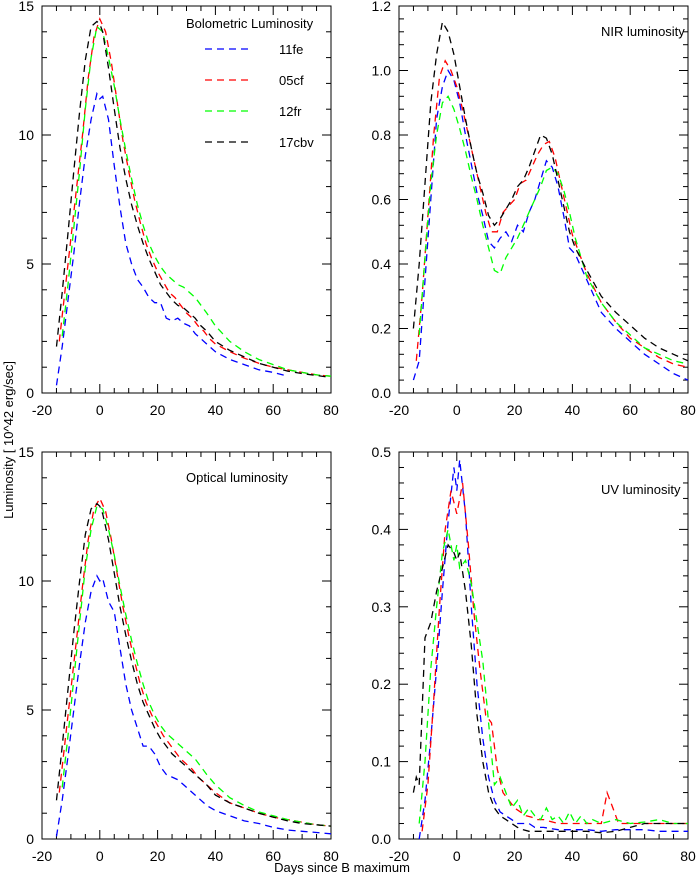 The height and width of the screenshot is (878, 698). What do you see at coordinates (291, 49) in the screenshot?
I see `legend-label: 11fe` at bounding box center [291, 49].